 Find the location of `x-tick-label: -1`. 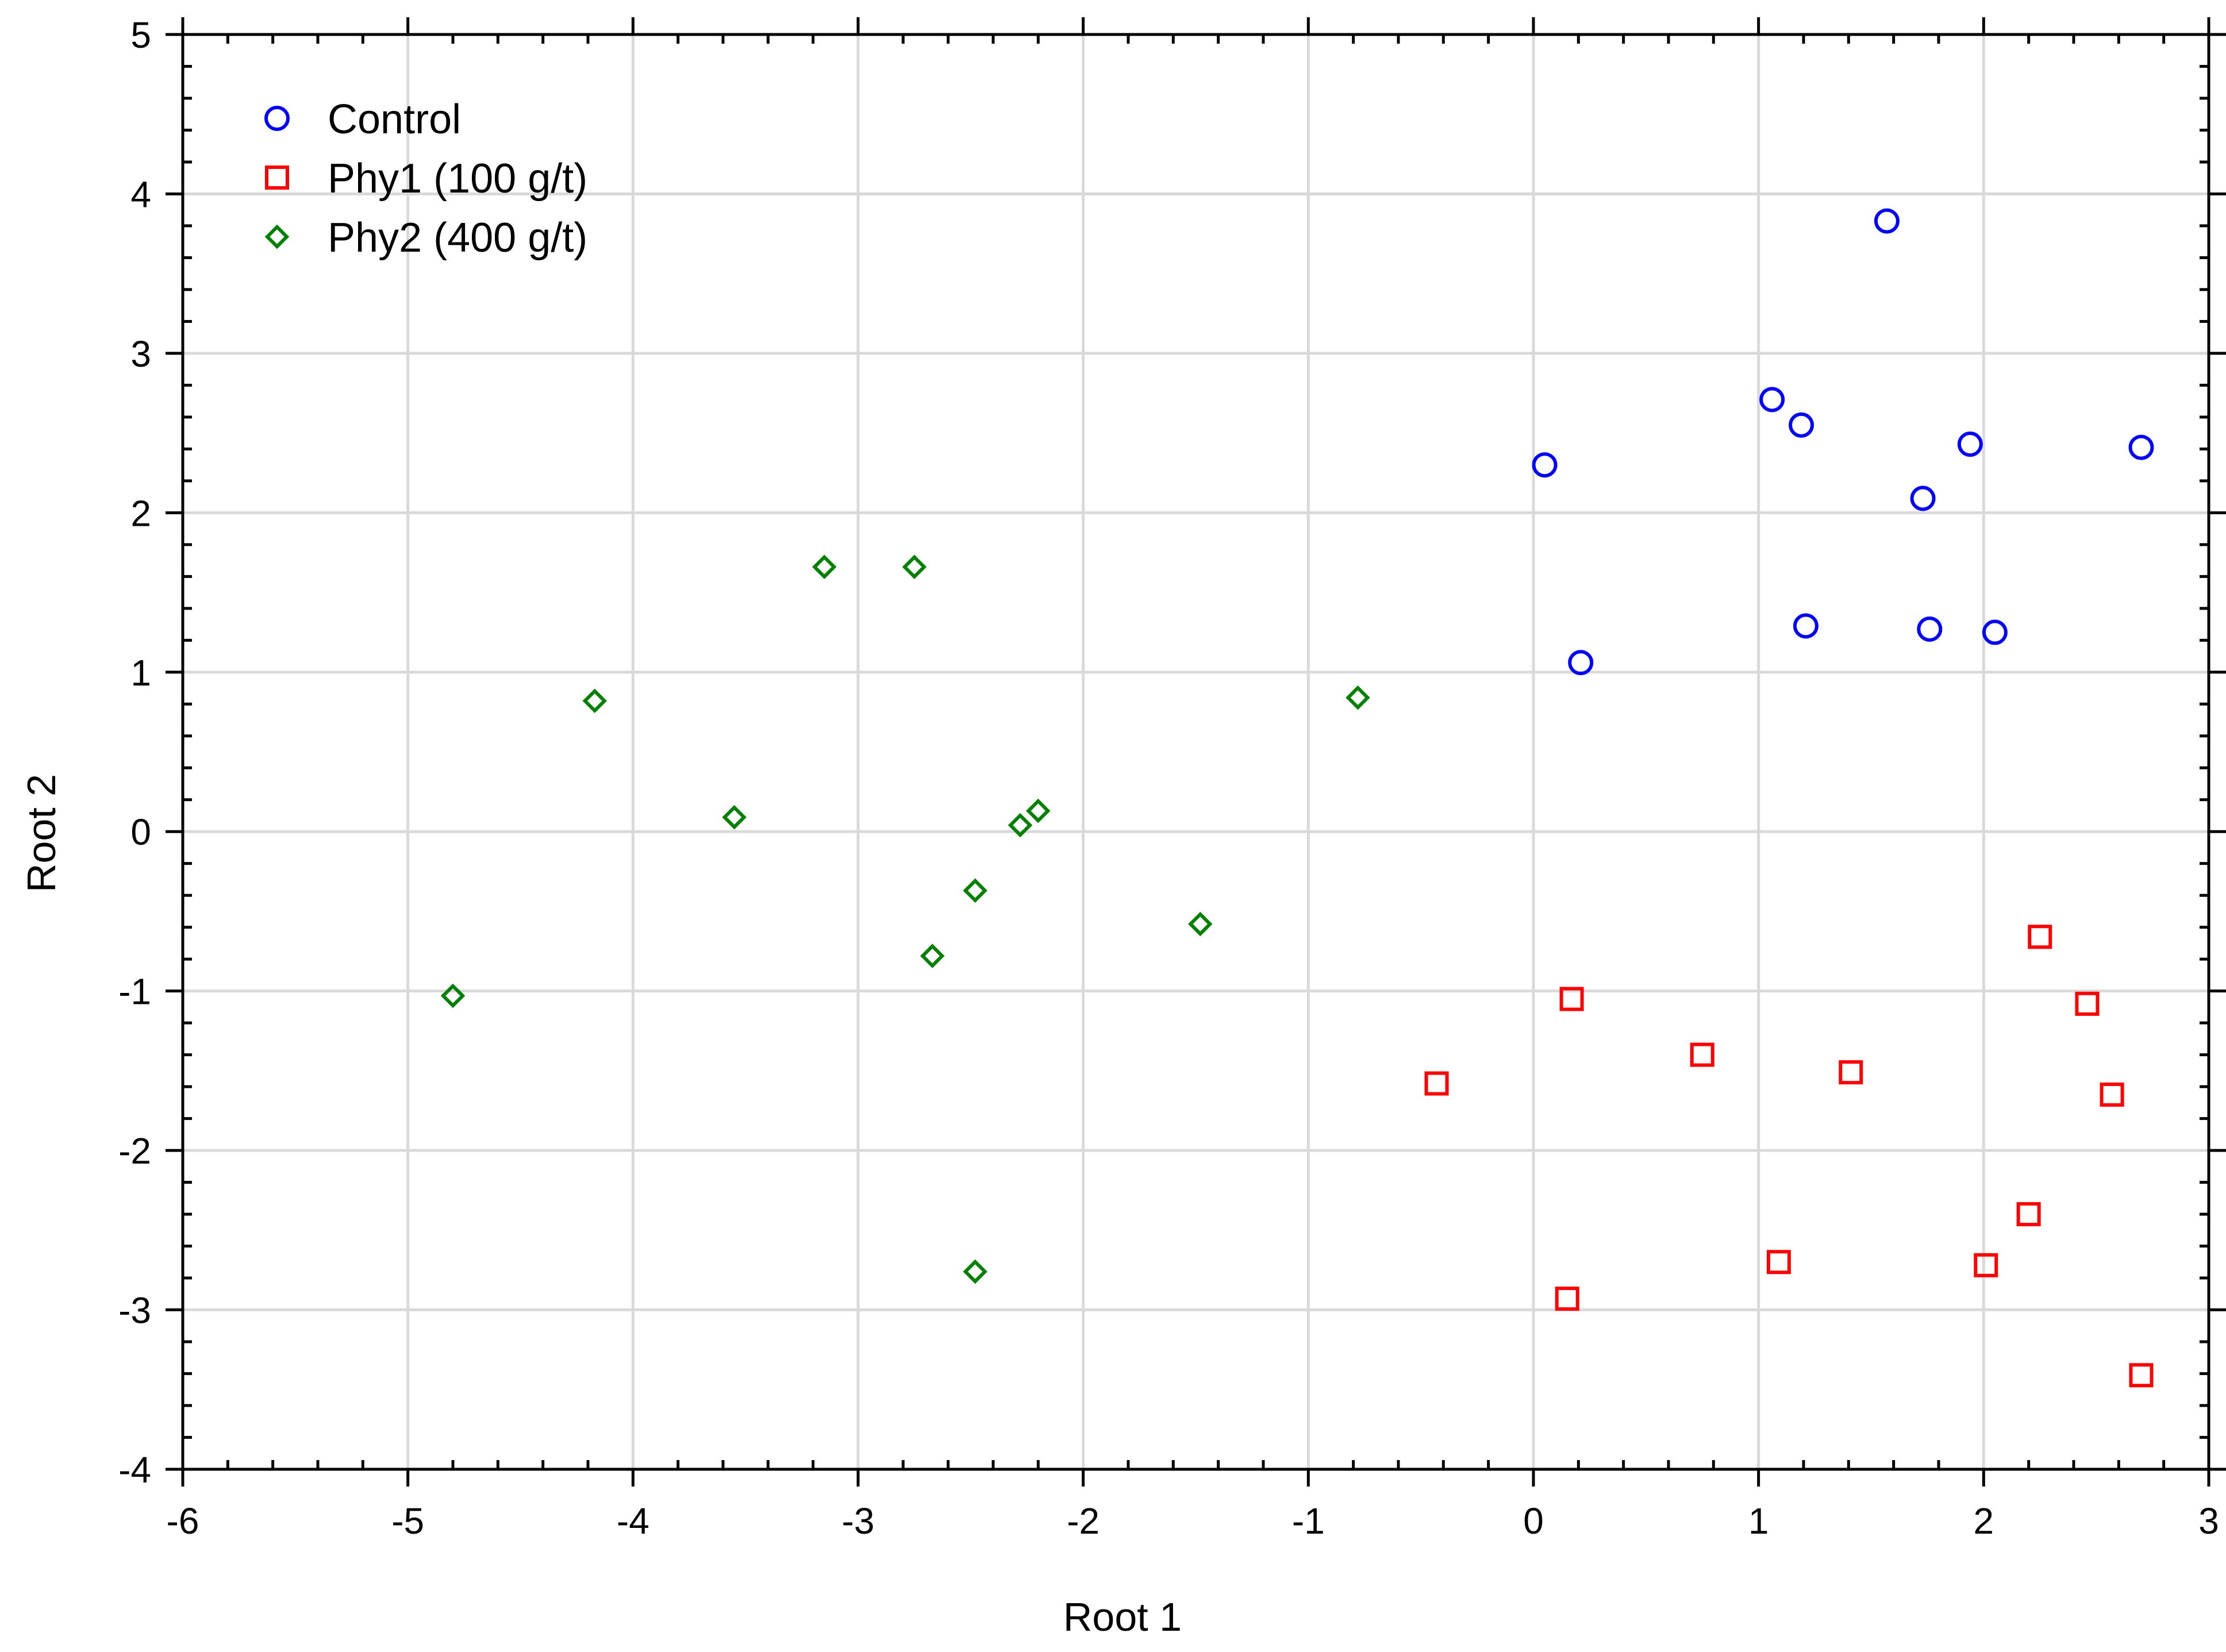

x-tick-label: -1 is located at coordinates (1308, 1521).